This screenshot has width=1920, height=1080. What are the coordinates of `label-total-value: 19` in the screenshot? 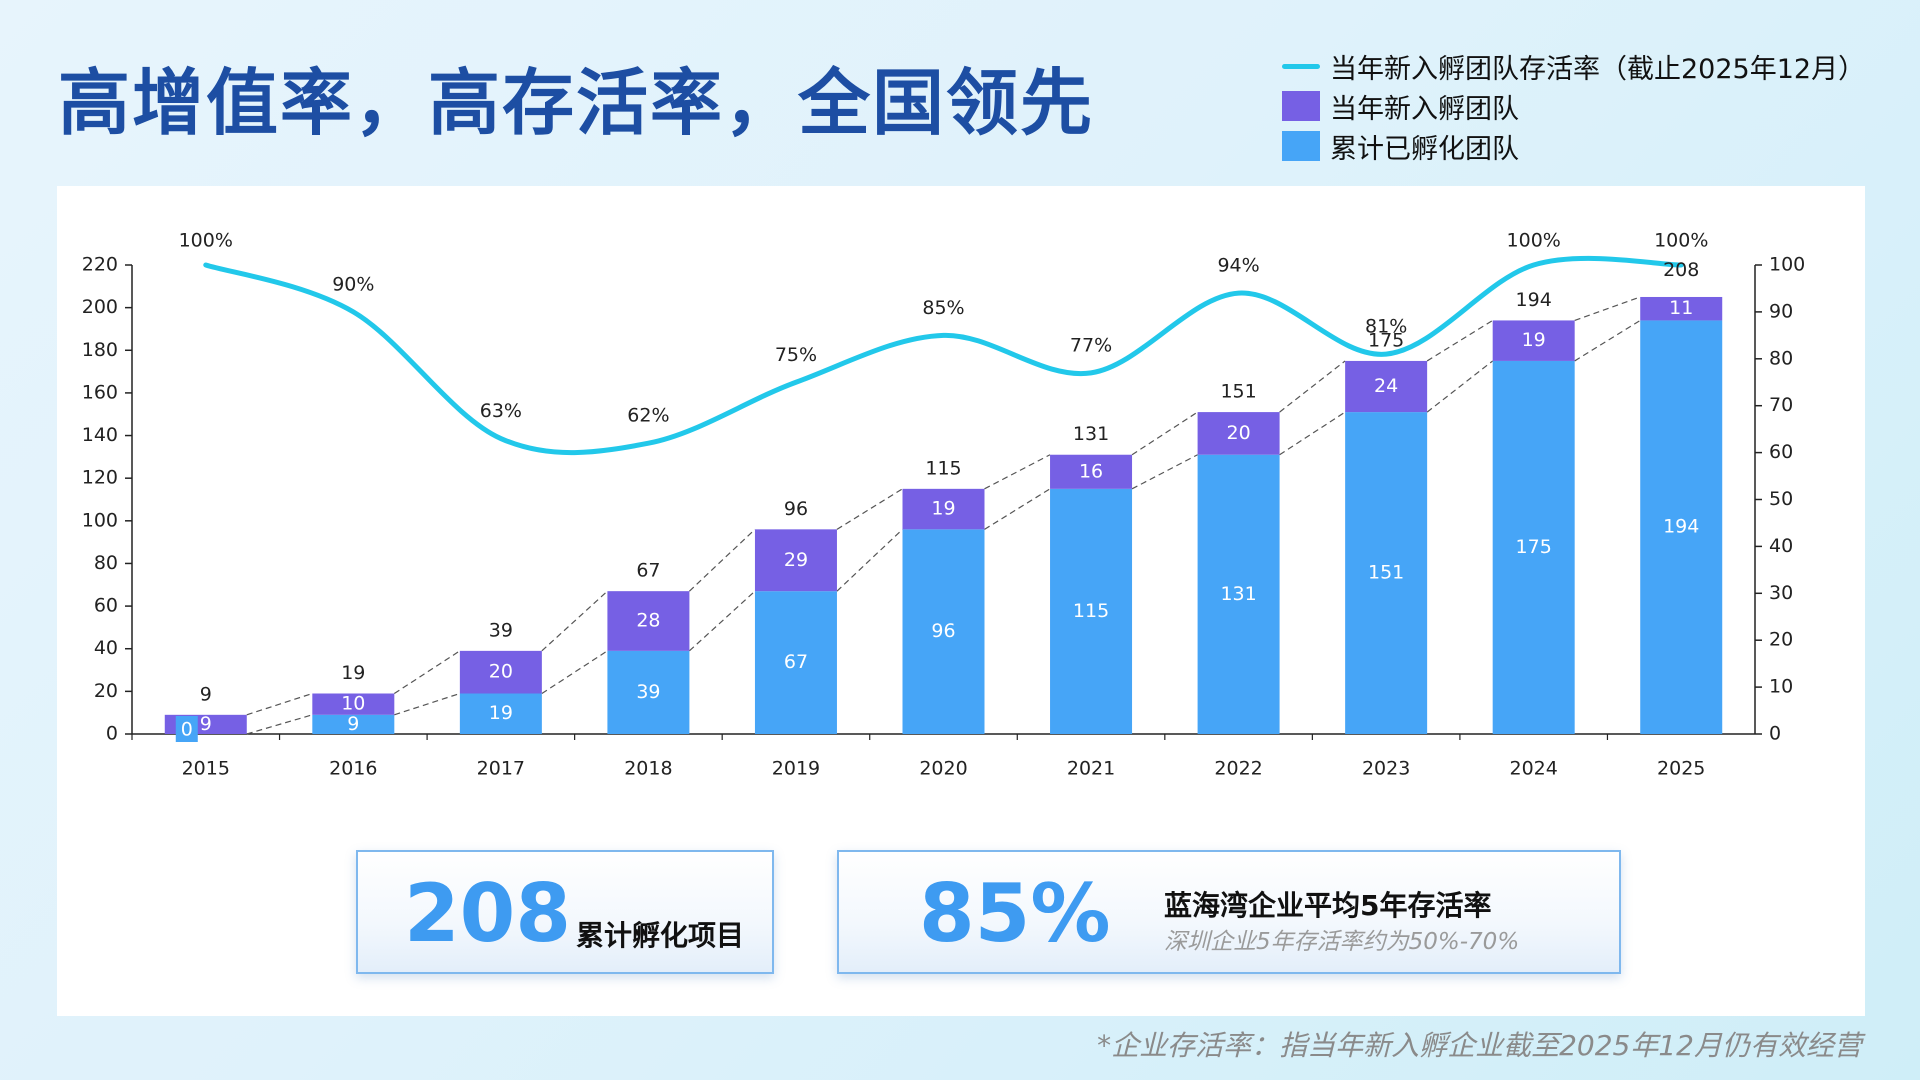 It's located at (353, 673).